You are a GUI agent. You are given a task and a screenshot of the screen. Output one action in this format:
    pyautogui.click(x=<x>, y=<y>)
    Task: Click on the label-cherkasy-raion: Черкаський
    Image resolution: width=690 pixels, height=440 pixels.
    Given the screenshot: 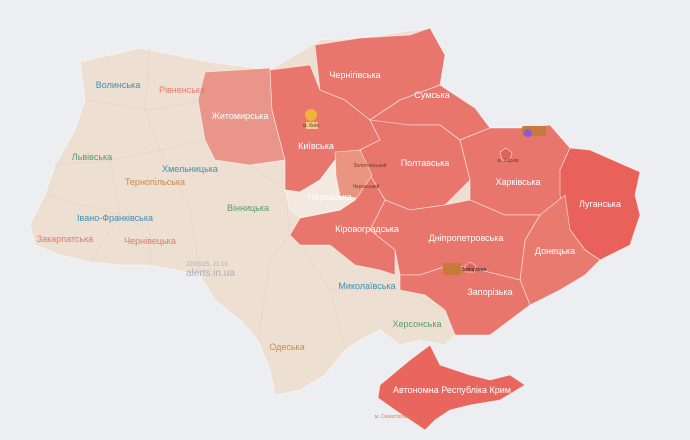 What is the action you would take?
    pyautogui.click(x=366, y=187)
    